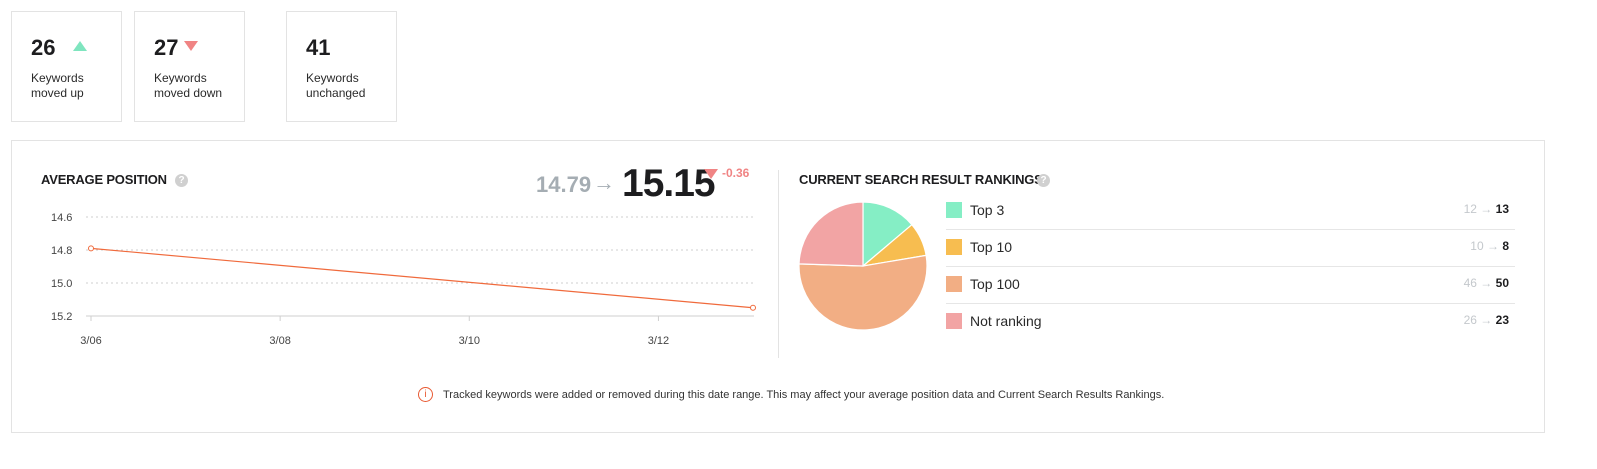 The image size is (1597, 469). Describe the element at coordinates (66, 66) in the screenshot. I see `stat-card-moved-up: 26 Keywords moved up` at that location.